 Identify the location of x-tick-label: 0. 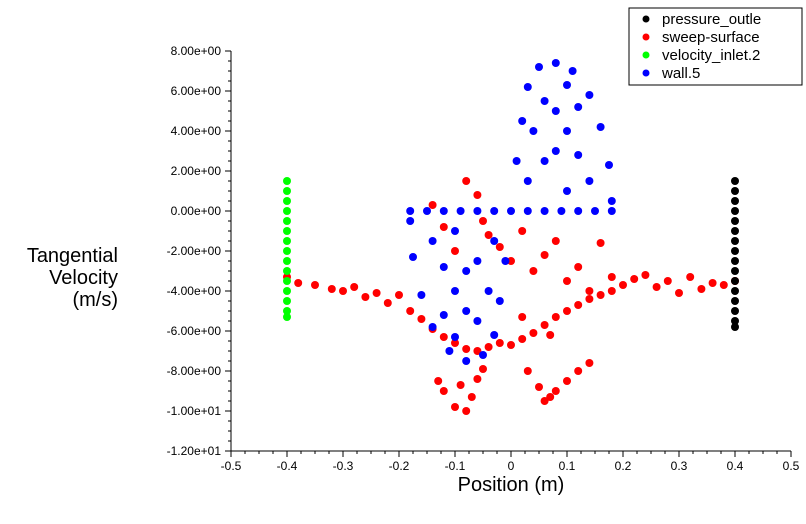
(511, 466).